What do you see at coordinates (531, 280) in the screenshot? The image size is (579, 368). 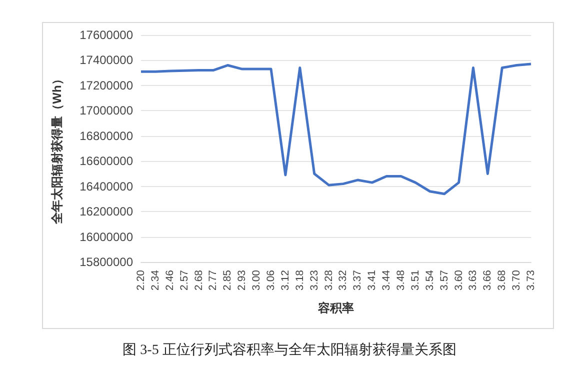 I see `x-tick-label: 3.73` at bounding box center [531, 280].